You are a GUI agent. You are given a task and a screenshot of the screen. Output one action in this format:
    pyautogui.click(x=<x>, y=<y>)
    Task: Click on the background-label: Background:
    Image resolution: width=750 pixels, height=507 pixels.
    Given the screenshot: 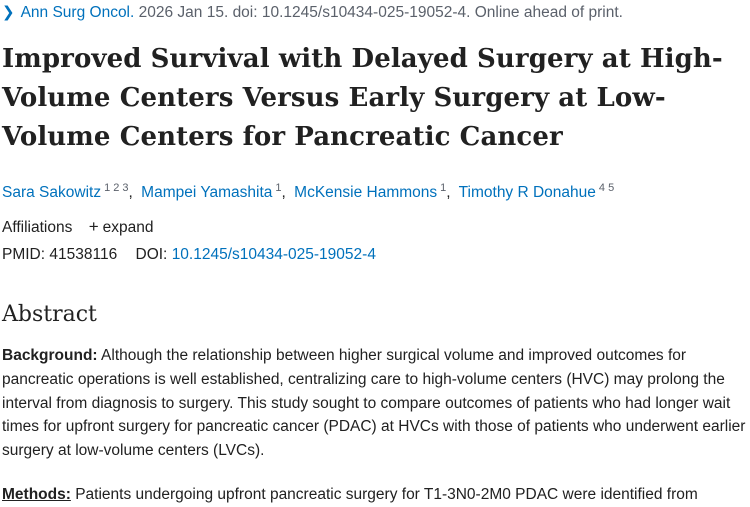 What is the action you would take?
    pyautogui.click(x=50, y=355)
    